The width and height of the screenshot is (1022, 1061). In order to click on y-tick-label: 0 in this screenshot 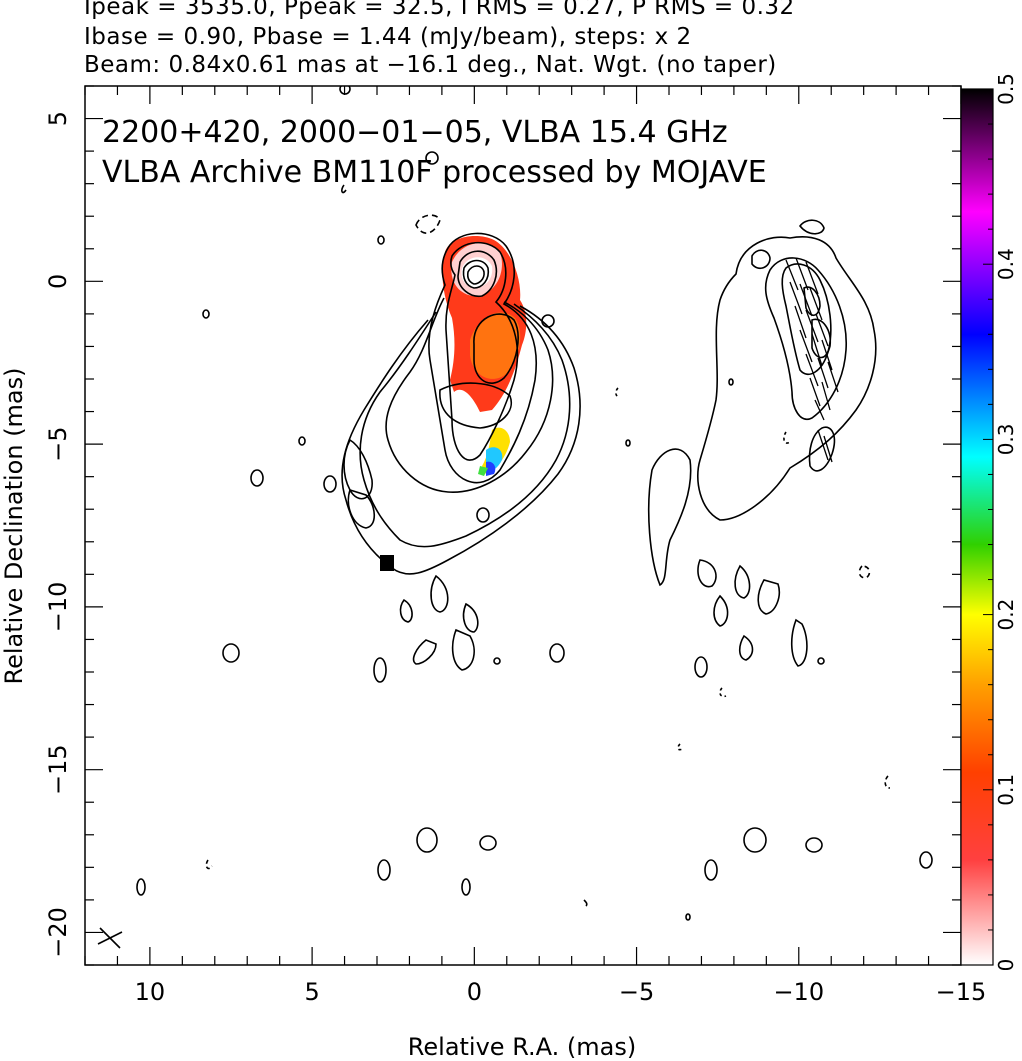, I will do `click(58, 281)`.